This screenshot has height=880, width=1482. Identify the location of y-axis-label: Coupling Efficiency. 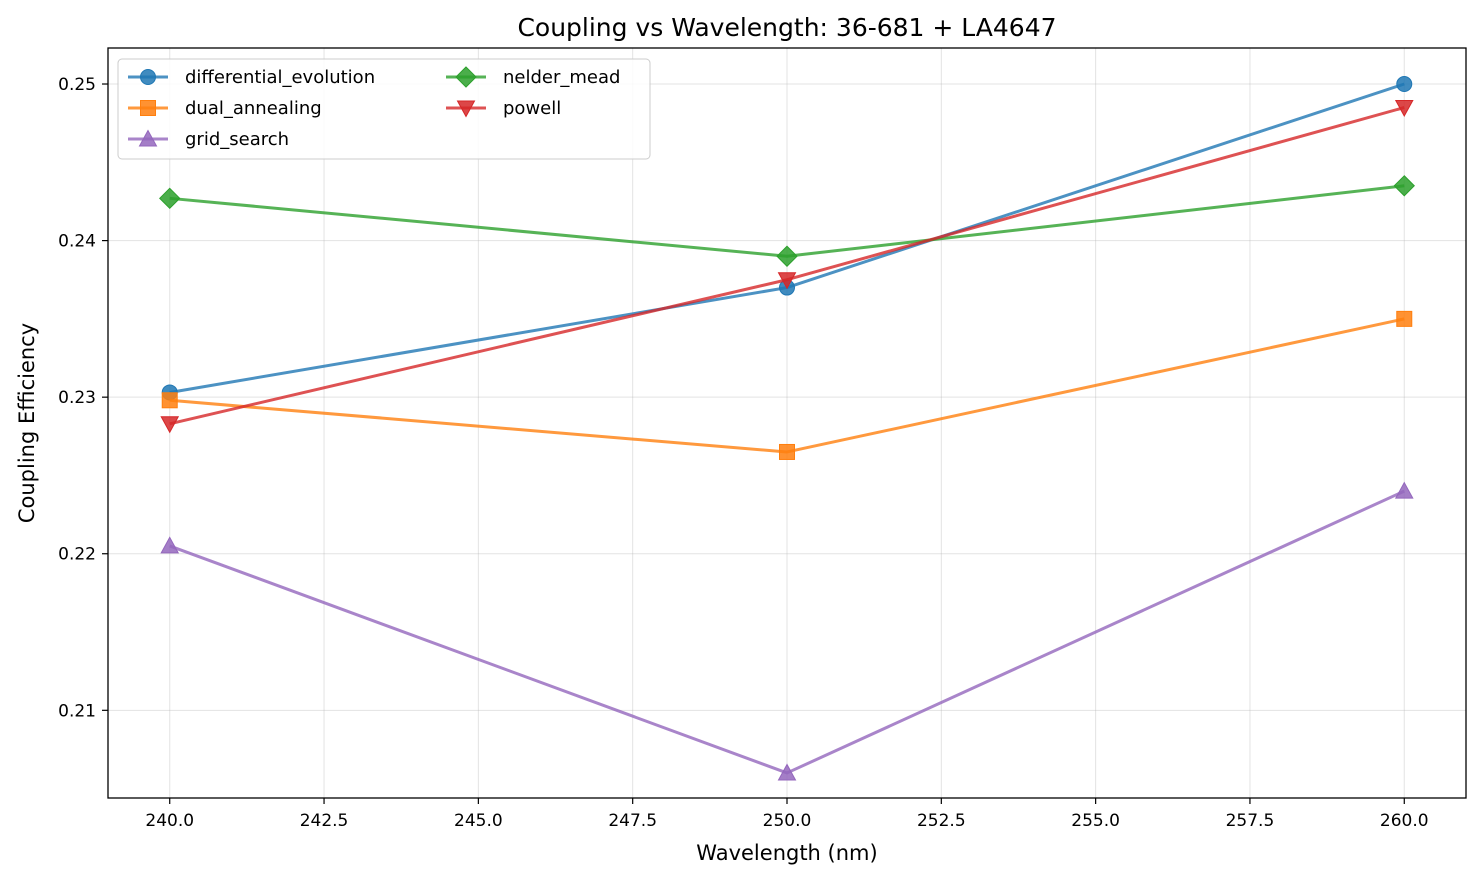
(27, 423).